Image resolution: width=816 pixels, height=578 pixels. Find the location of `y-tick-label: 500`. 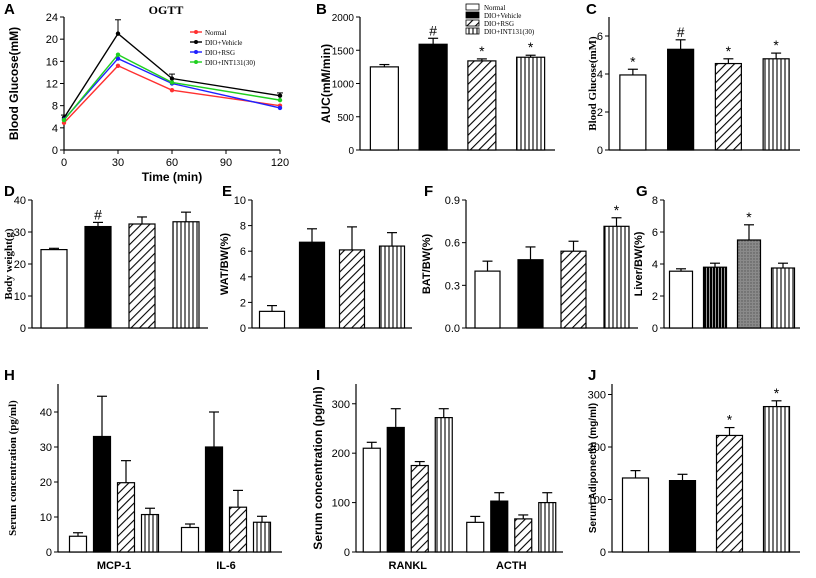

y-tick-label: 500 is located at coordinates (345, 118).